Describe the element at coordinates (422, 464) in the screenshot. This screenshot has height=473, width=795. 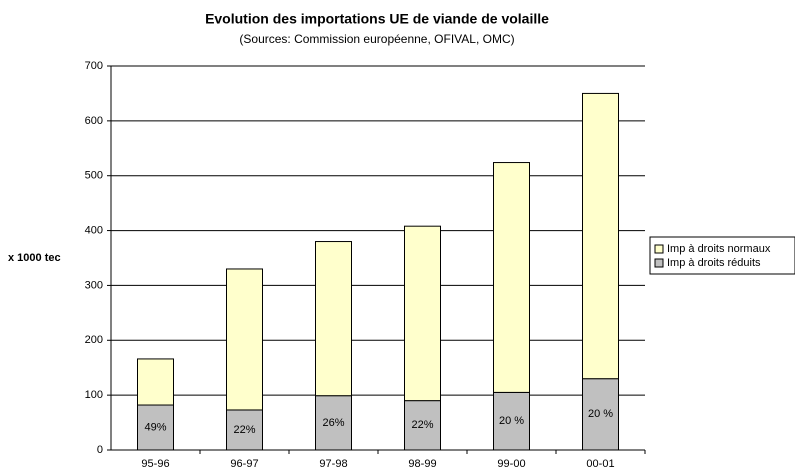
I see `x-tick-label: 98-99` at that location.